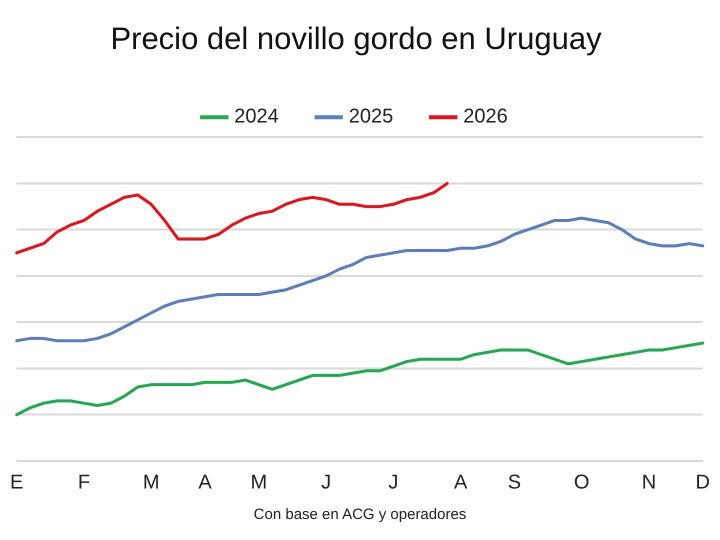  I want to click on x-tick-label: O, so click(582, 483).